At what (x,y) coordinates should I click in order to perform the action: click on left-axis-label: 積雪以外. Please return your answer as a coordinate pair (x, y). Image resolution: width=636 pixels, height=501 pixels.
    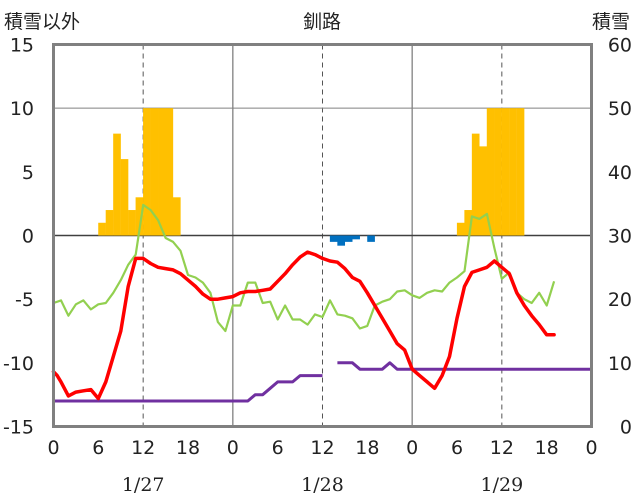
    Looking at the image, I should click on (42, 22).